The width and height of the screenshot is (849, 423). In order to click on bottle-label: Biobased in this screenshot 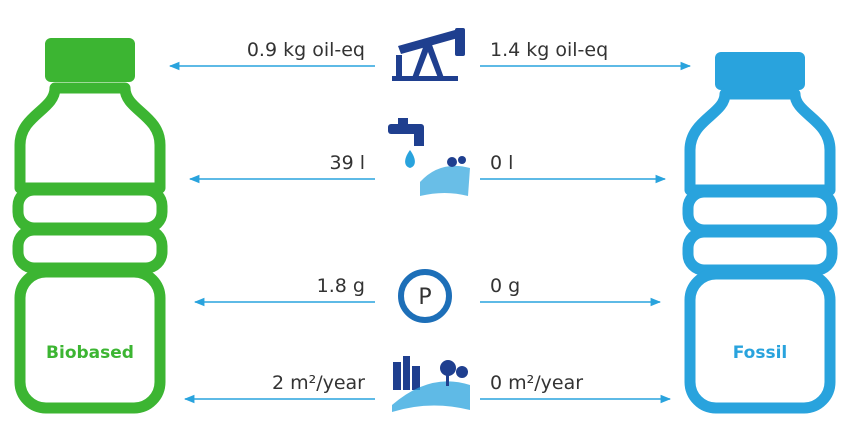, I will do `click(90, 353)`.